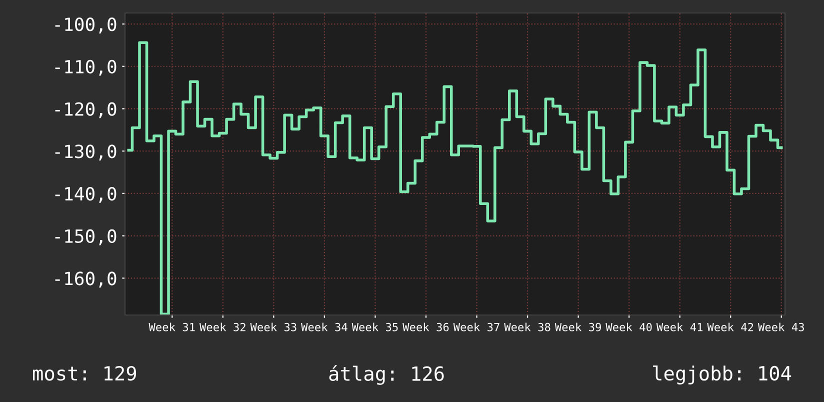 This screenshot has height=402, width=824. Describe the element at coordinates (223, 327) in the screenshot. I see `x-tick-label: Week 32` at that location.